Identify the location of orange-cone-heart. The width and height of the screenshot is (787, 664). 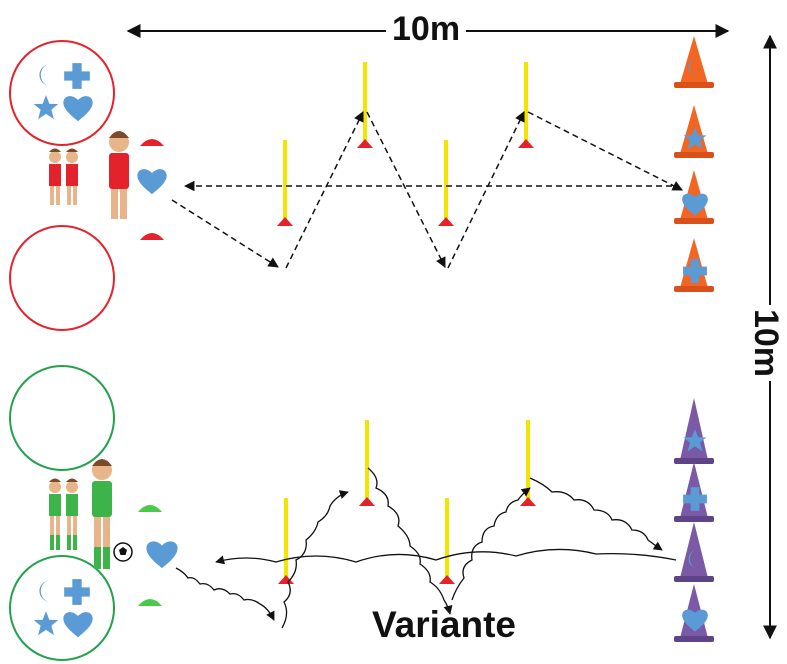
(694, 197).